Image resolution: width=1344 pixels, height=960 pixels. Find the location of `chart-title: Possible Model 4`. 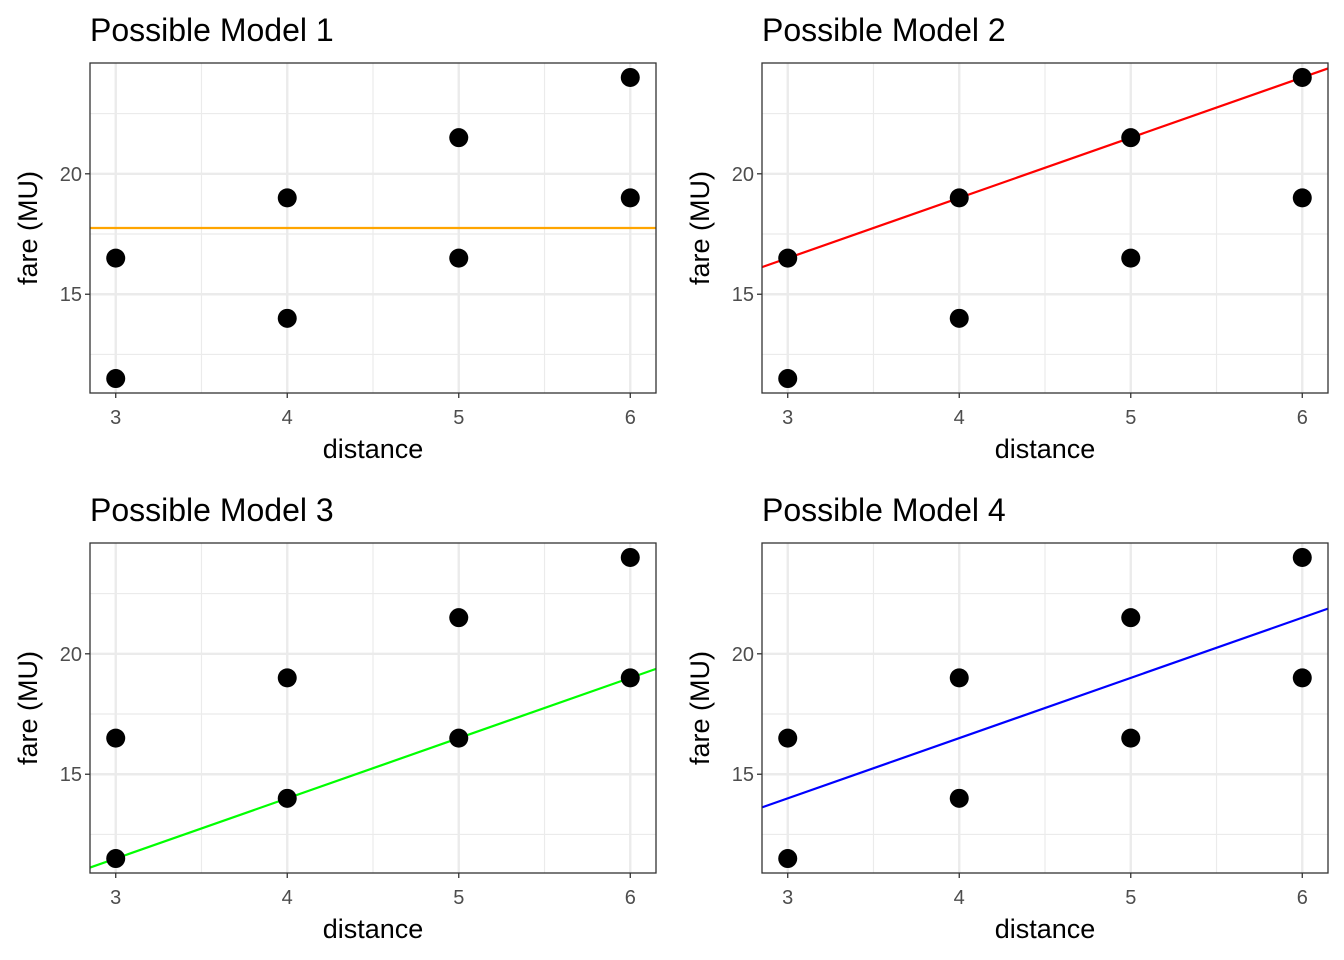

chart-title: Possible Model 4 is located at coordinates (884, 510).